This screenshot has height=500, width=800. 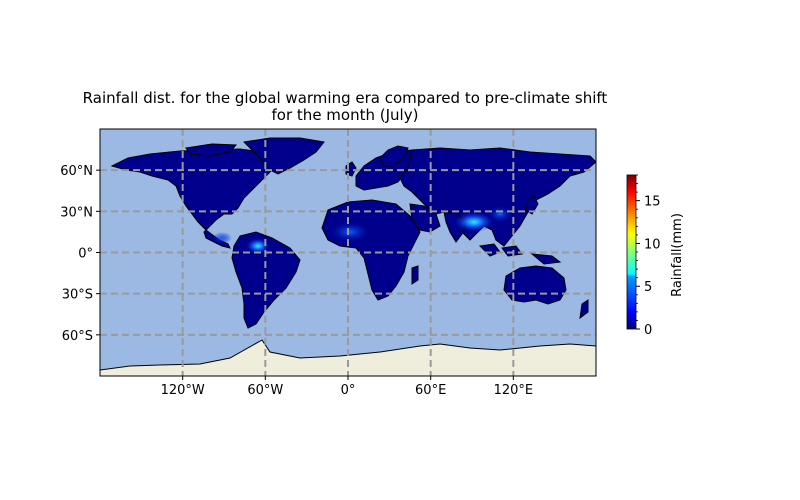 What do you see at coordinates (348, 390) in the screenshot?
I see `lon-label: 0°` at bounding box center [348, 390].